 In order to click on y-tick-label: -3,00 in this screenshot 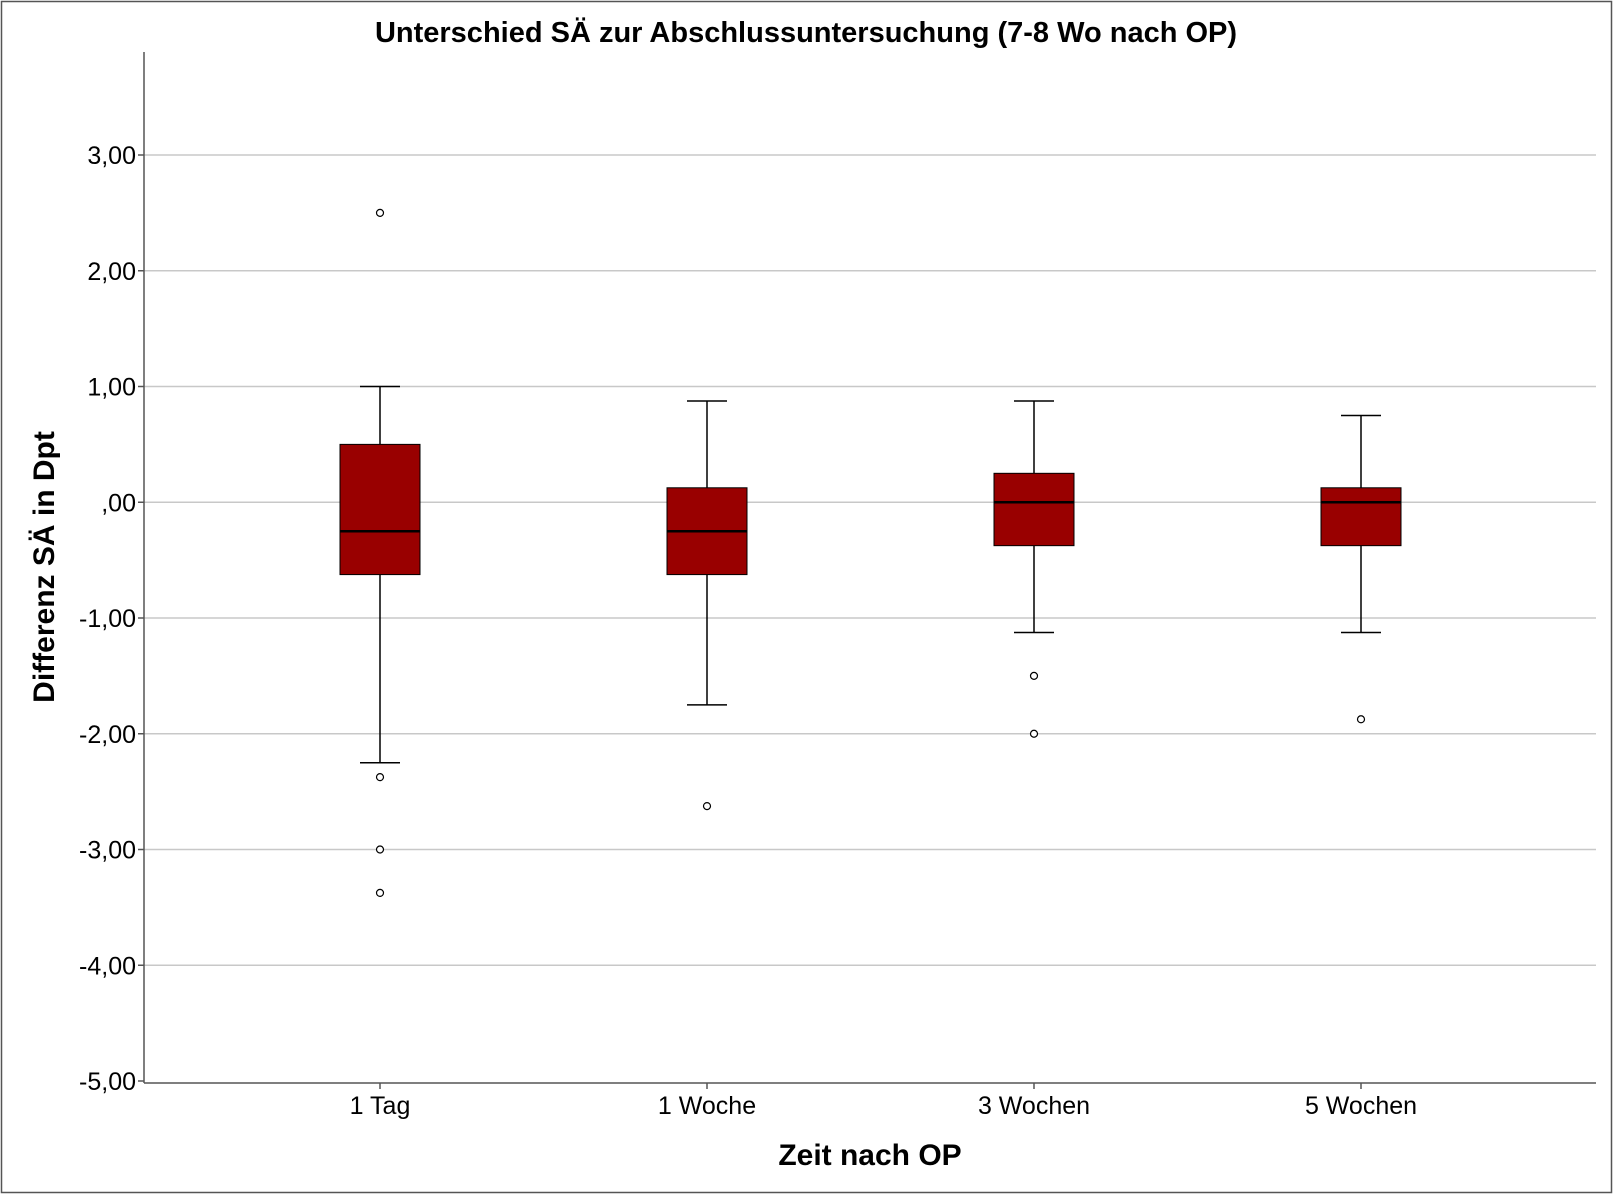, I will do `click(107, 851)`.